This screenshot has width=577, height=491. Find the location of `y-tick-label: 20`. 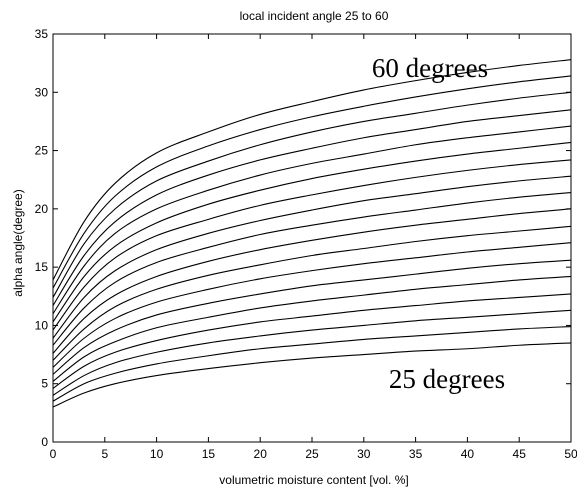

y-tick-label: 20 is located at coordinates (42, 209).